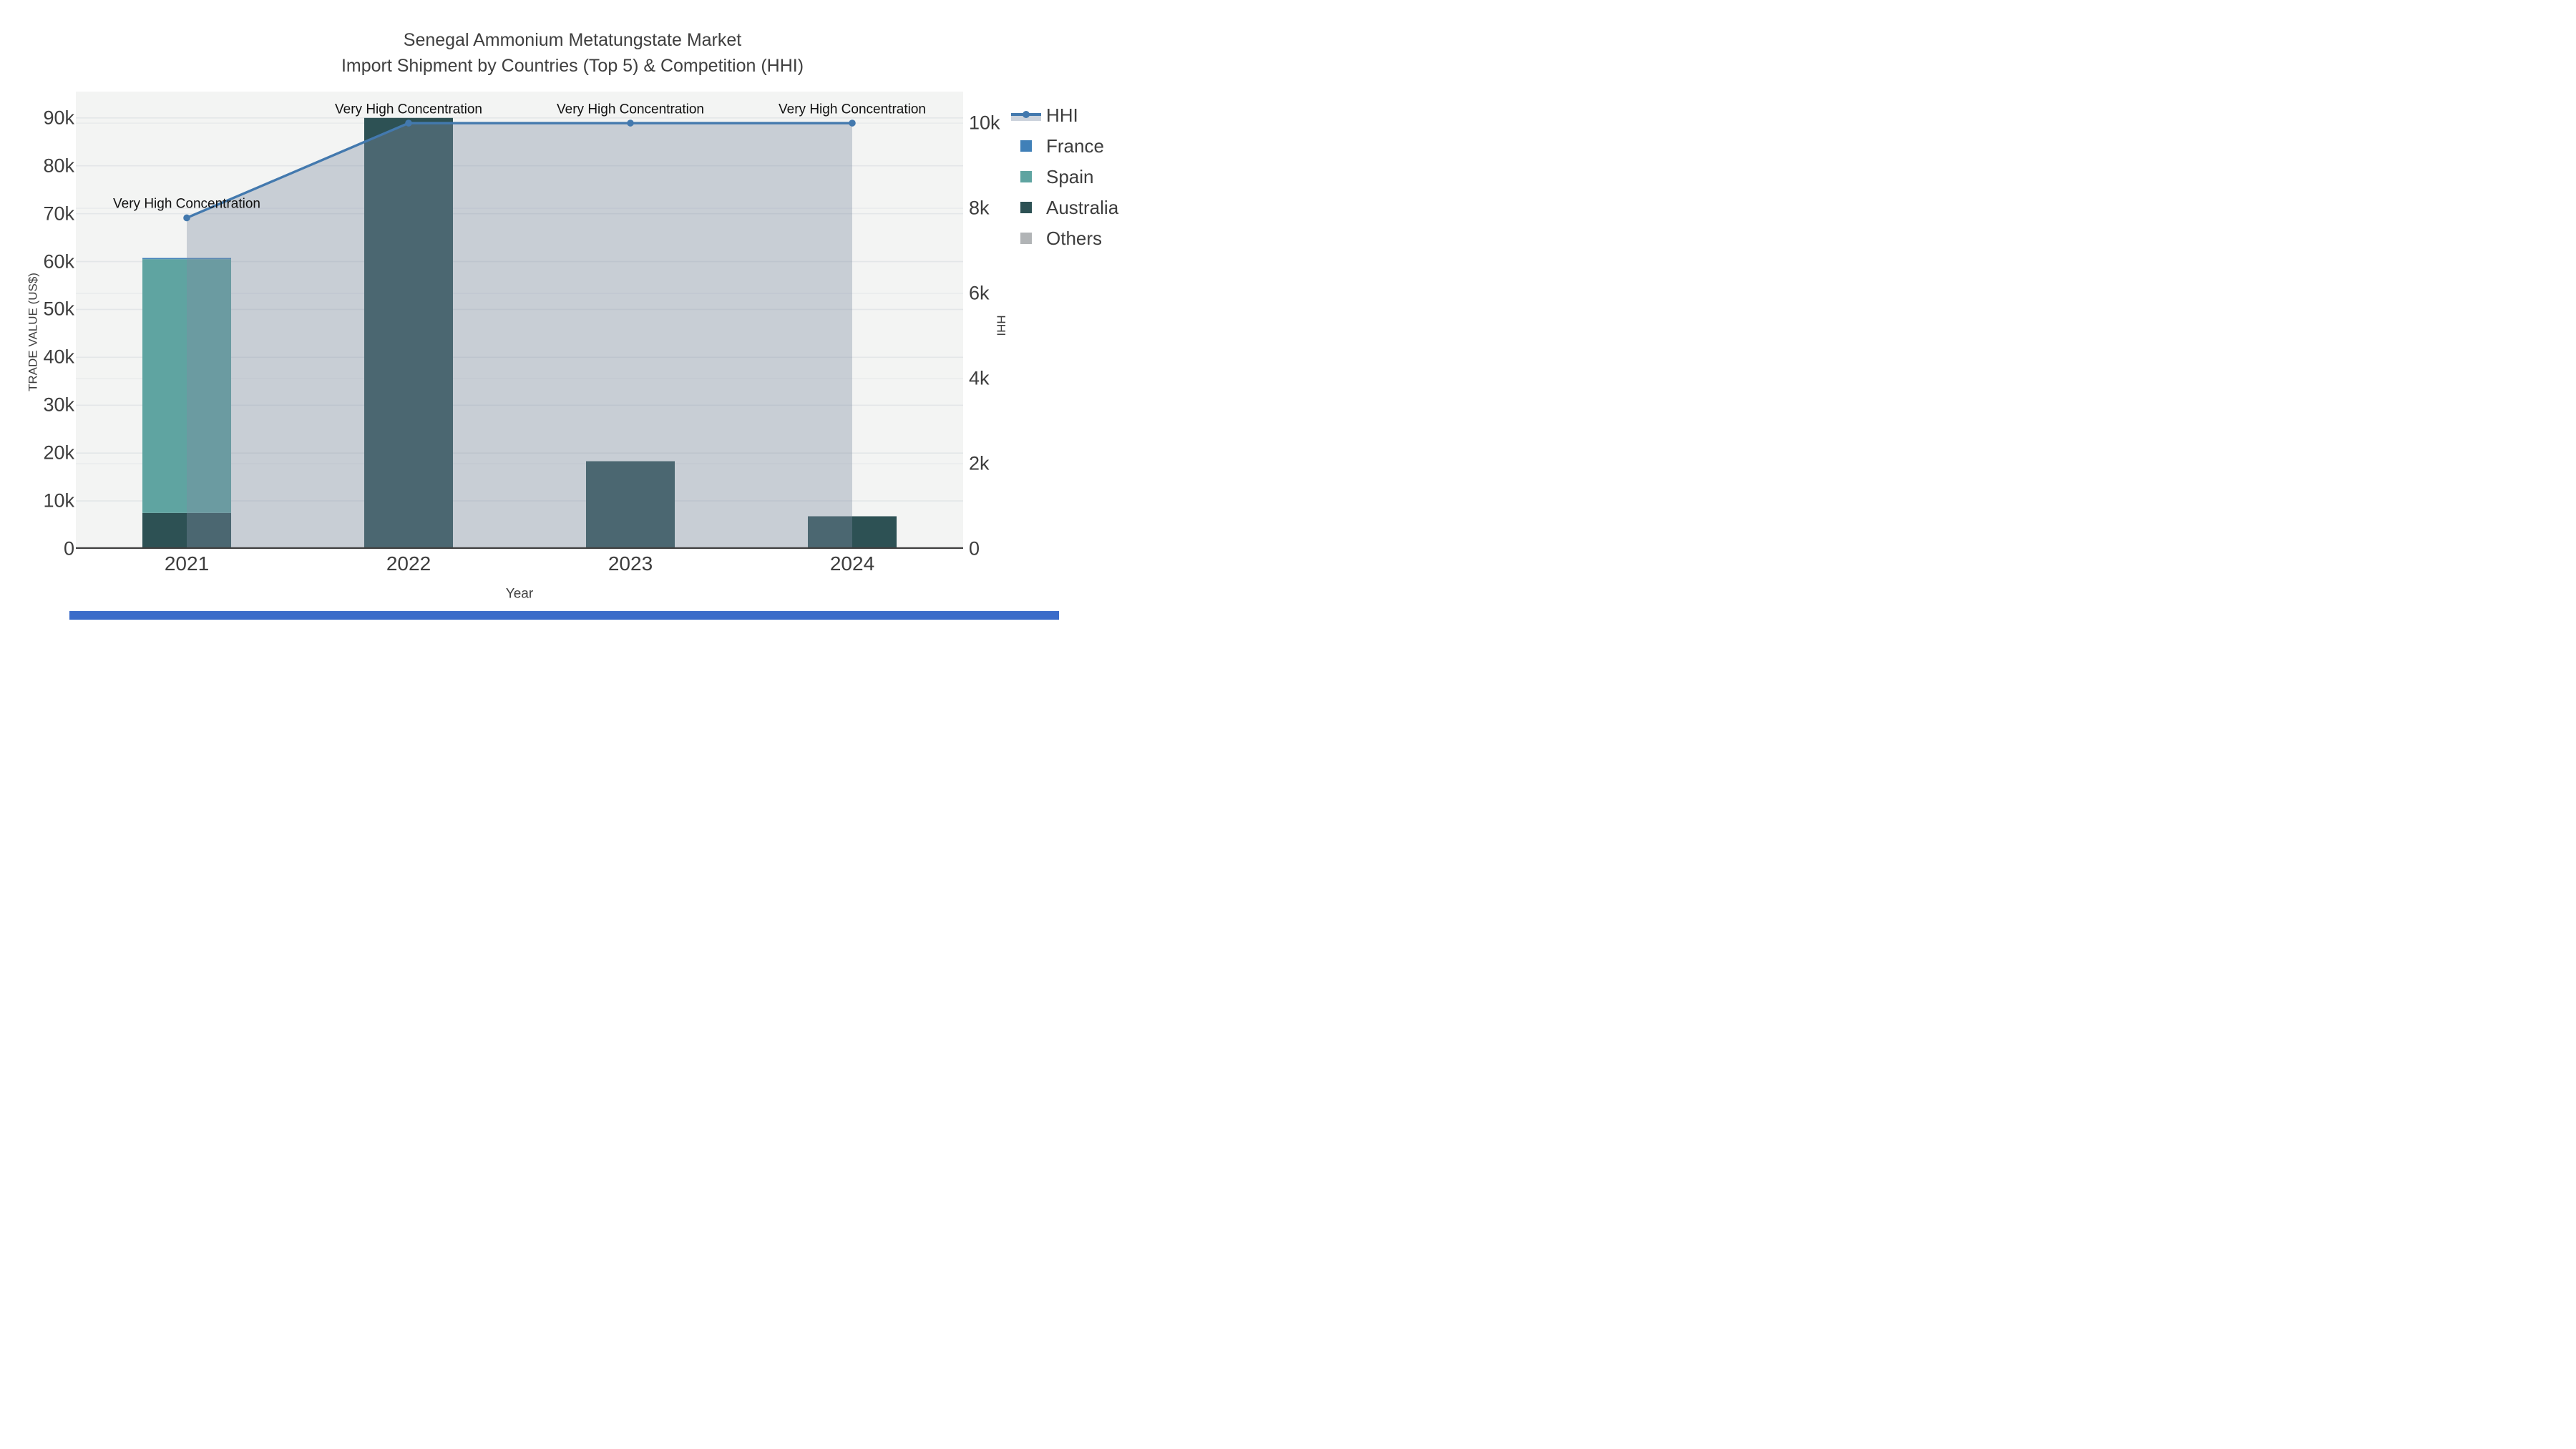 The height and width of the screenshot is (1449, 2576). Describe the element at coordinates (519, 594) in the screenshot. I see `x-axis-title: Year` at that location.